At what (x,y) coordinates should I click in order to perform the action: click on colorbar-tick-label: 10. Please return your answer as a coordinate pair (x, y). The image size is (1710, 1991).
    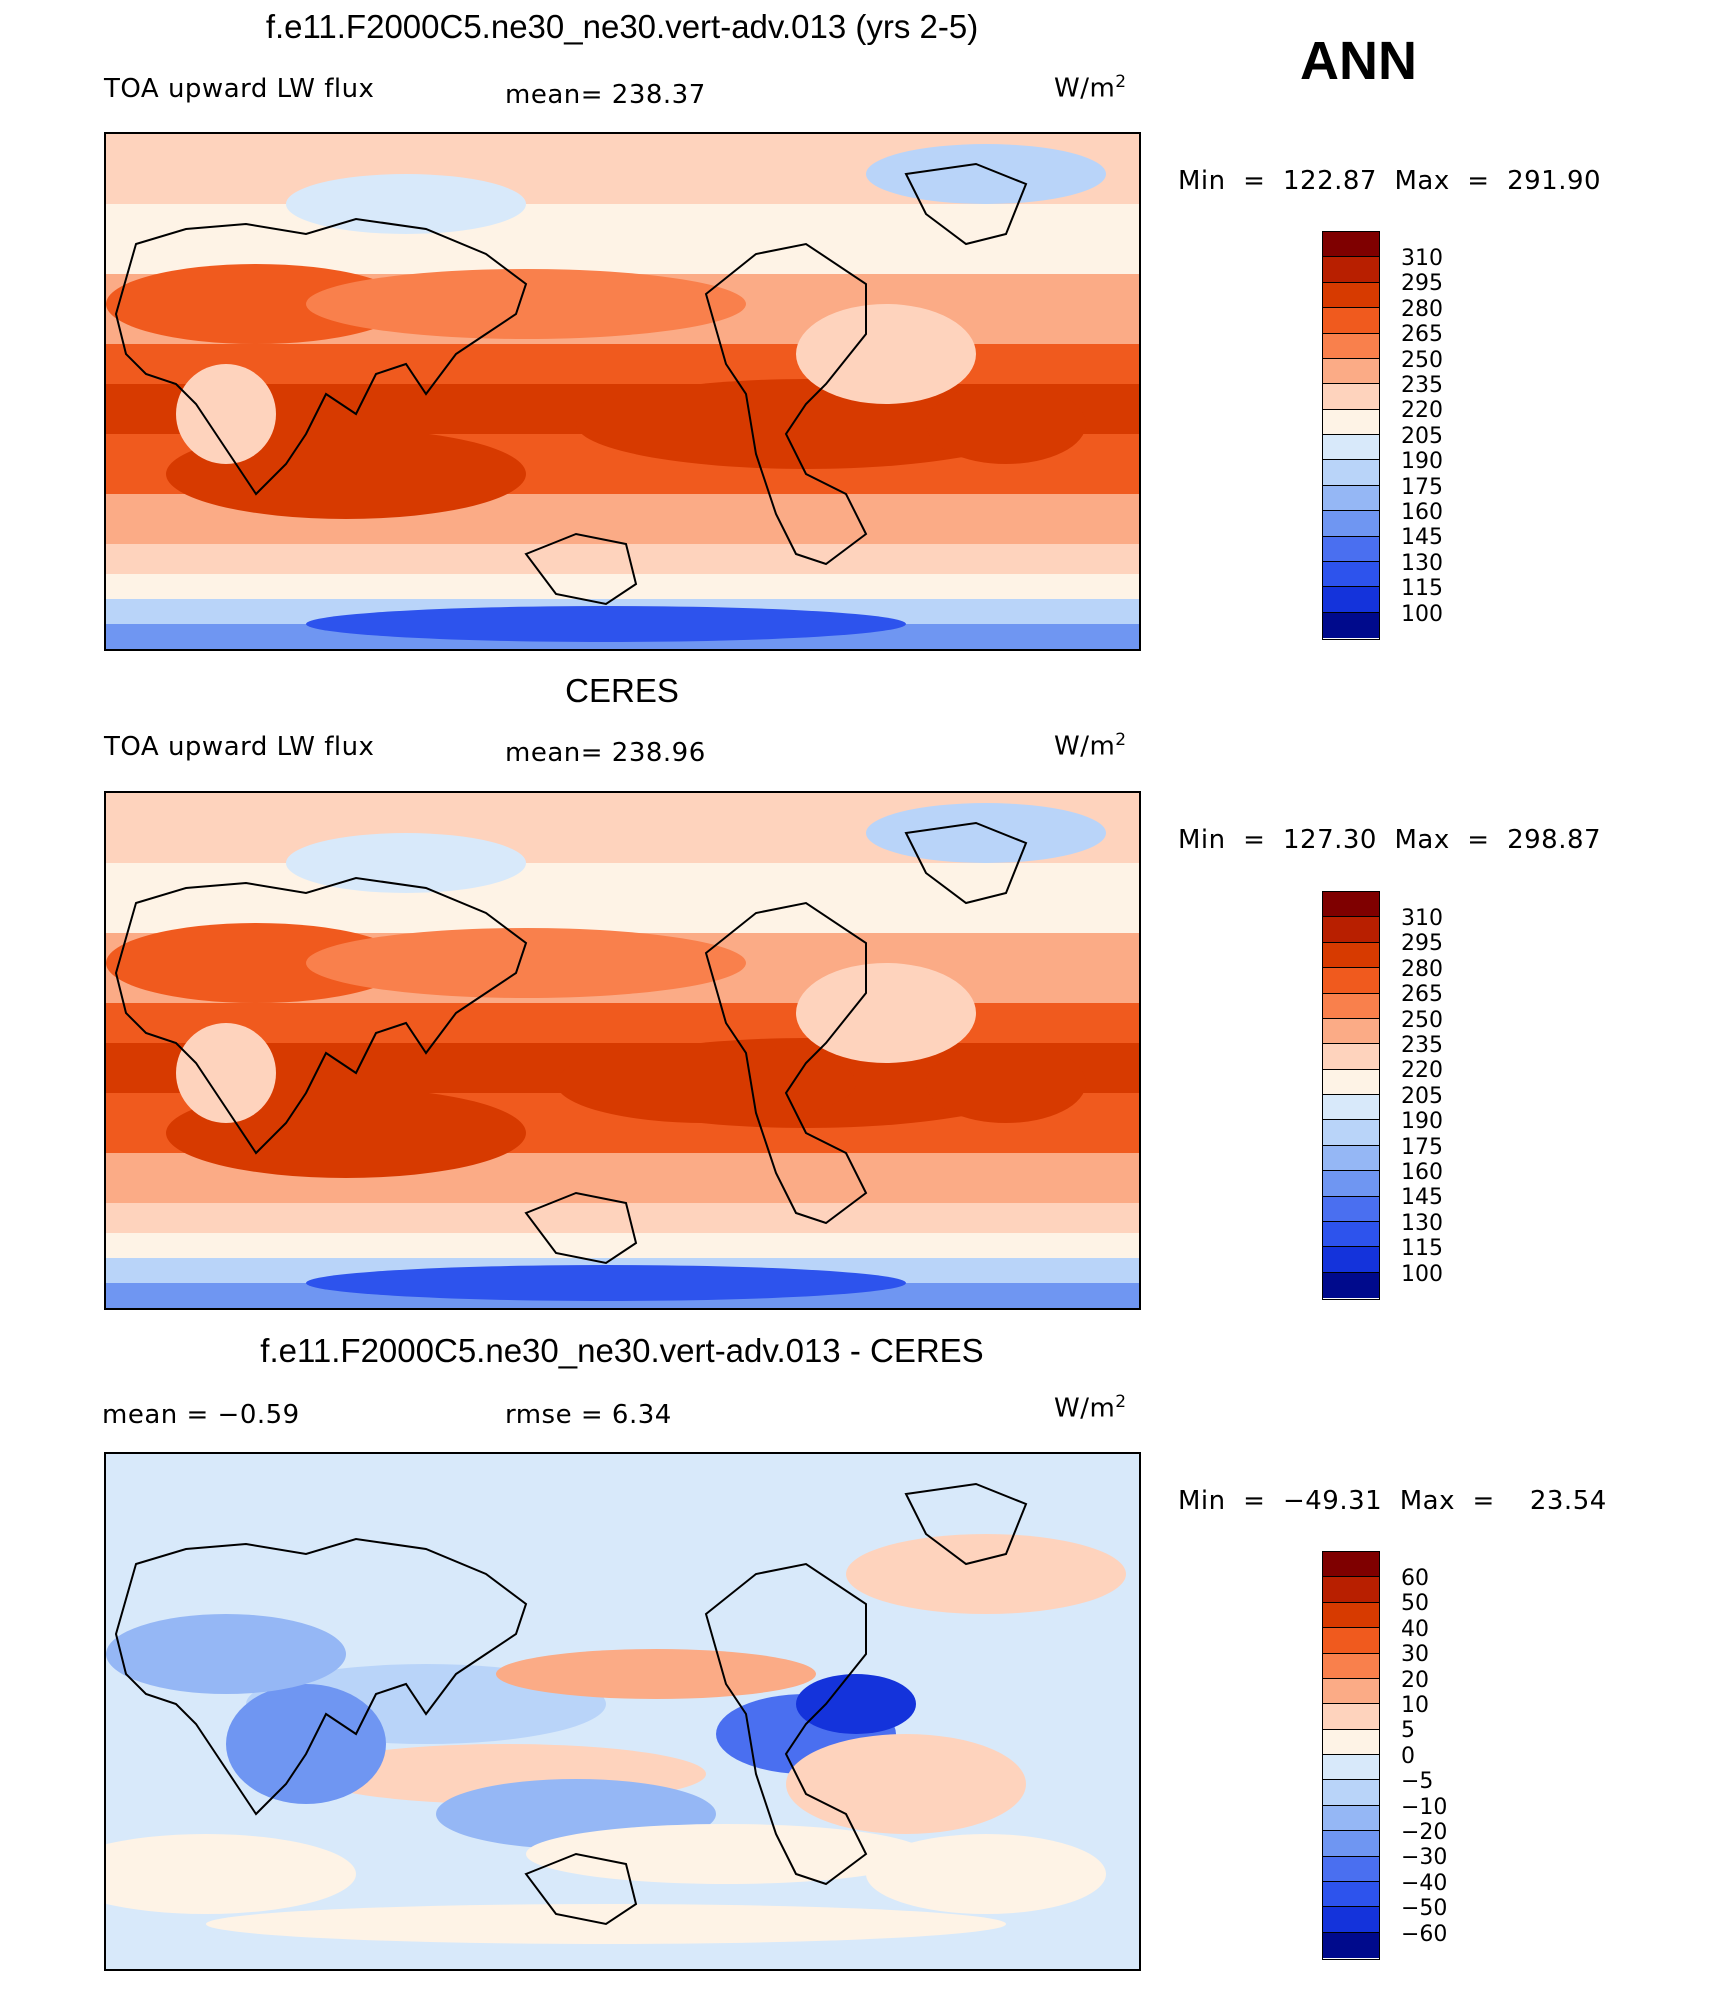
    Looking at the image, I should click on (1415, 1706).